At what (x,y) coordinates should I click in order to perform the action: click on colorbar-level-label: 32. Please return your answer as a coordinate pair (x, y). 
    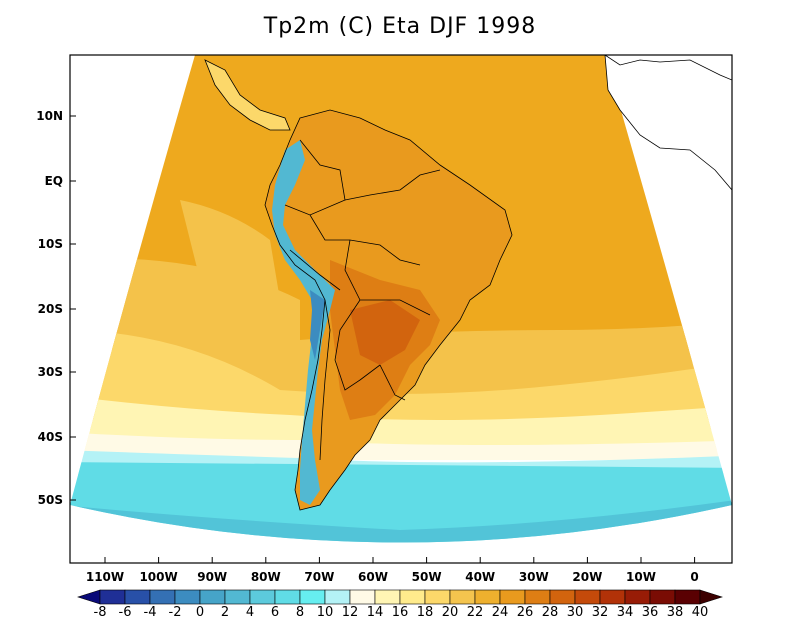
    Looking at the image, I should click on (600, 611).